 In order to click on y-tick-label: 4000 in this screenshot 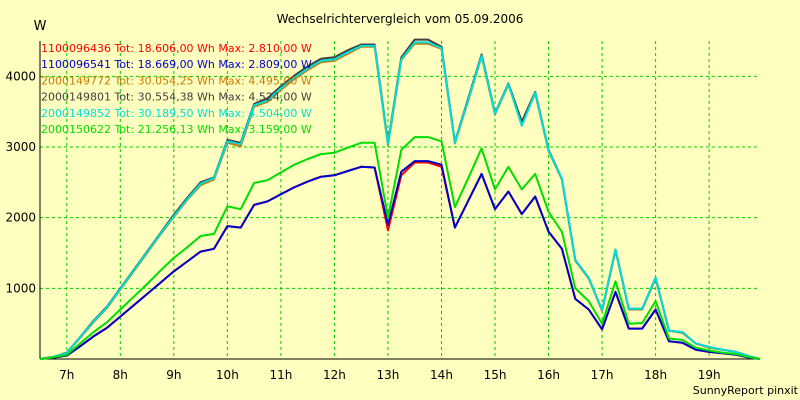, I will do `click(20, 76)`.